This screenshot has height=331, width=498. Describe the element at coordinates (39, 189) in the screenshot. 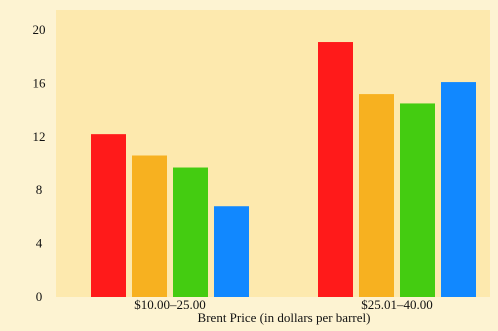

I see `y-tick-label: 8` at that location.